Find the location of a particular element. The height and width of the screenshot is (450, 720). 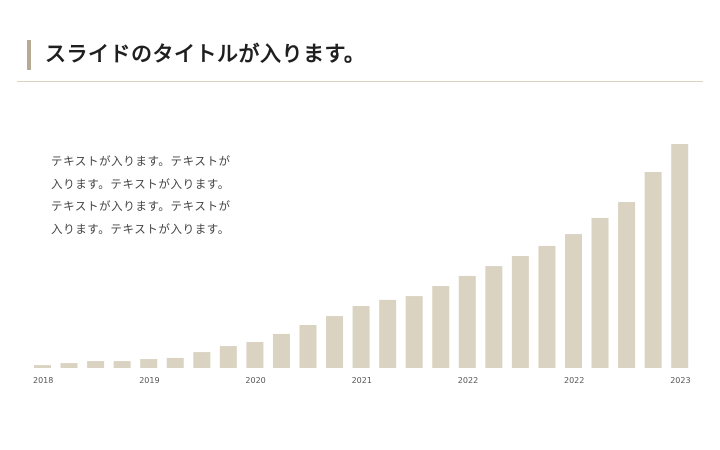

title-divider is located at coordinates (360, 81).